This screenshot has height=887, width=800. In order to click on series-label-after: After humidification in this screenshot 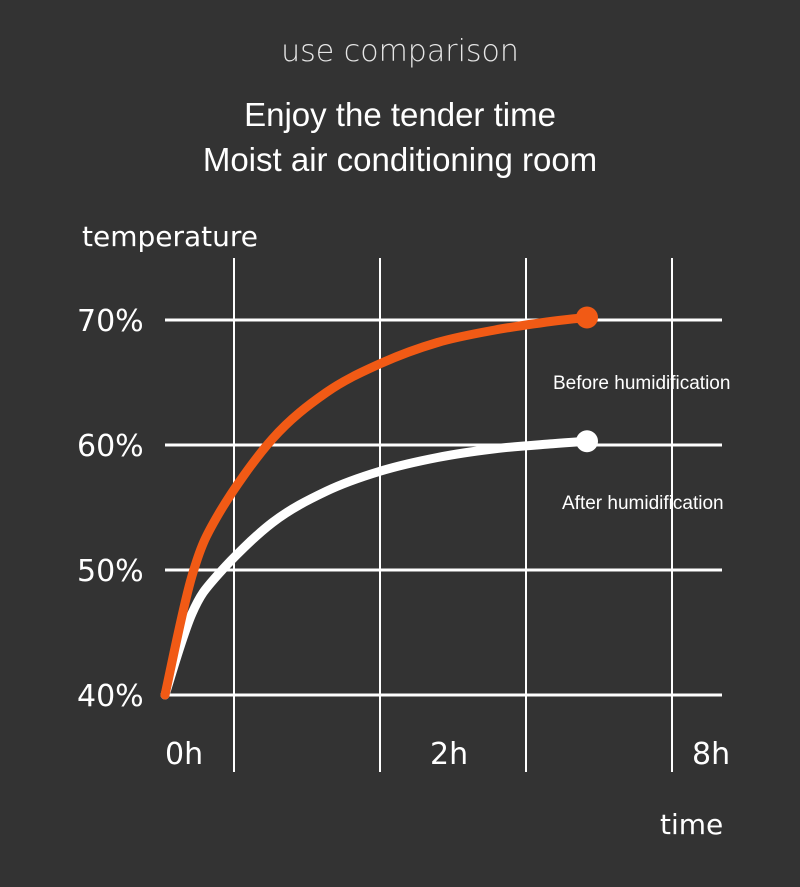, I will do `click(643, 503)`.